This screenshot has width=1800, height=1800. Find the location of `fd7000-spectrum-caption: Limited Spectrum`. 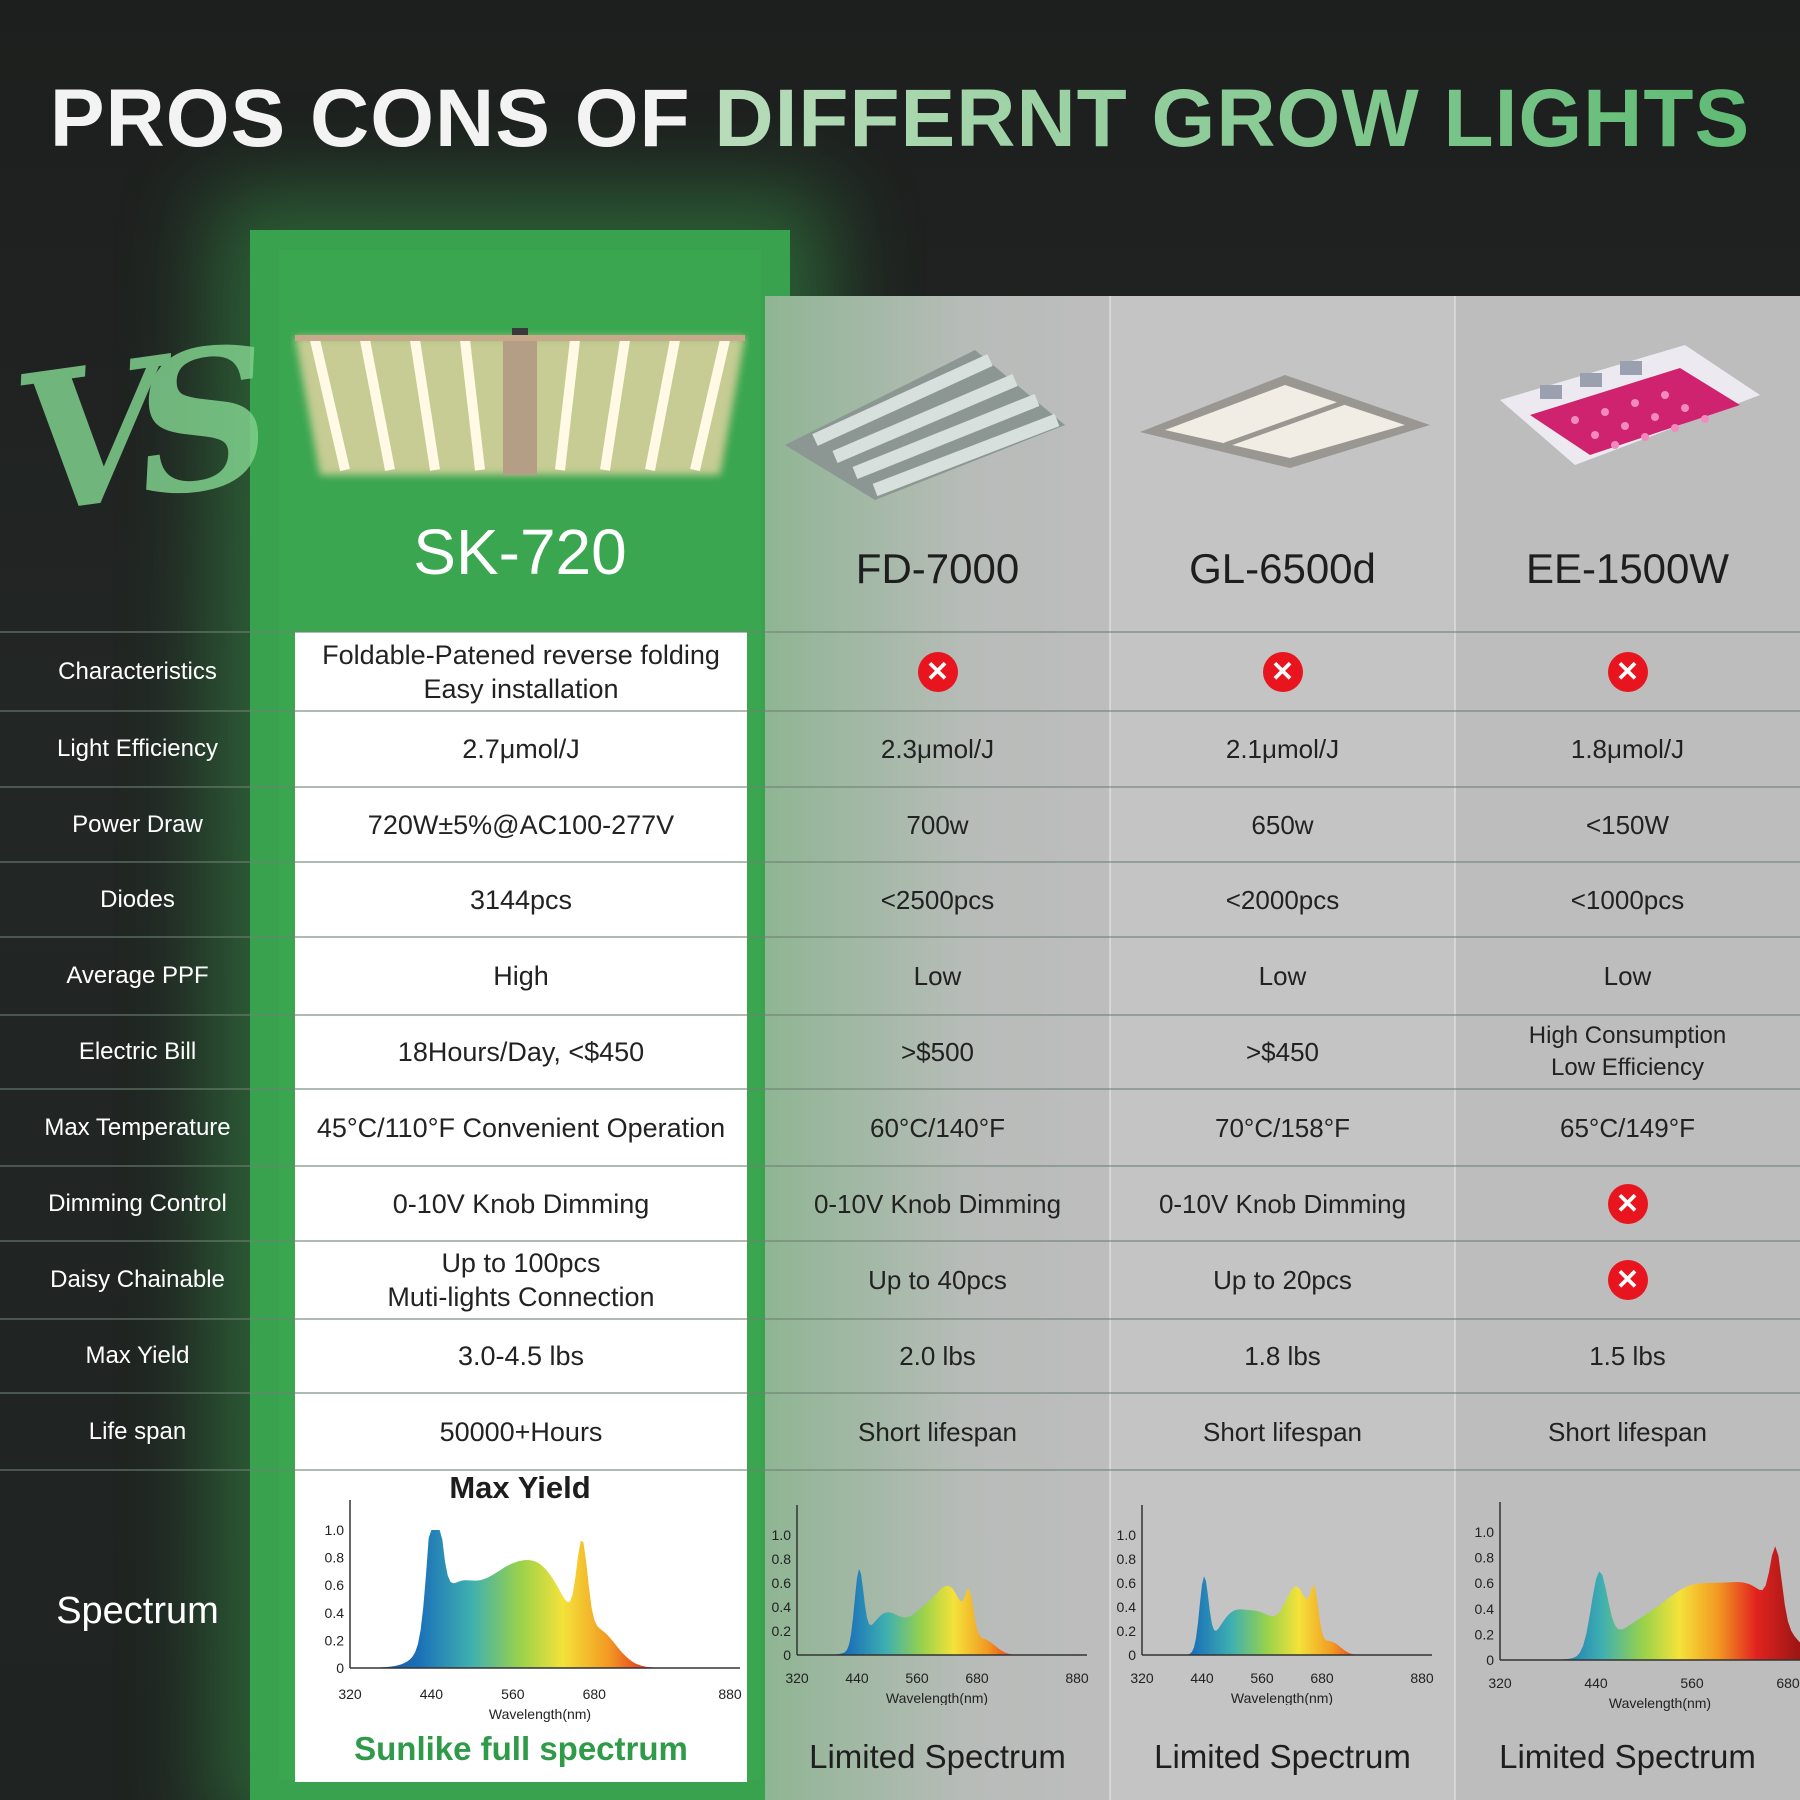

fd7000-spectrum-caption: Limited Spectrum is located at coordinates (937, 1756).